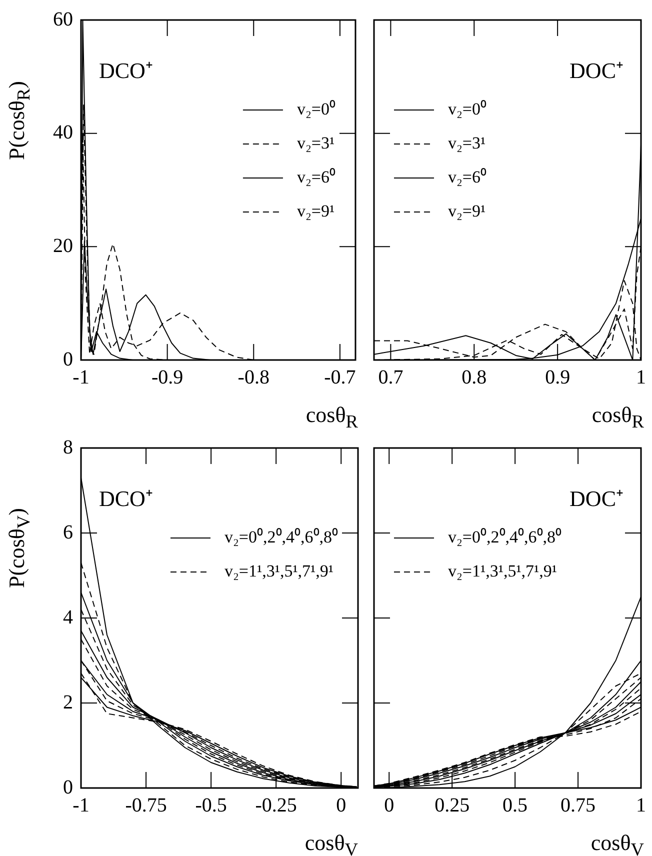  Describe the element at coordinates (68, 447) in the screenshot. I see `y-tick-label: 8` at that location.